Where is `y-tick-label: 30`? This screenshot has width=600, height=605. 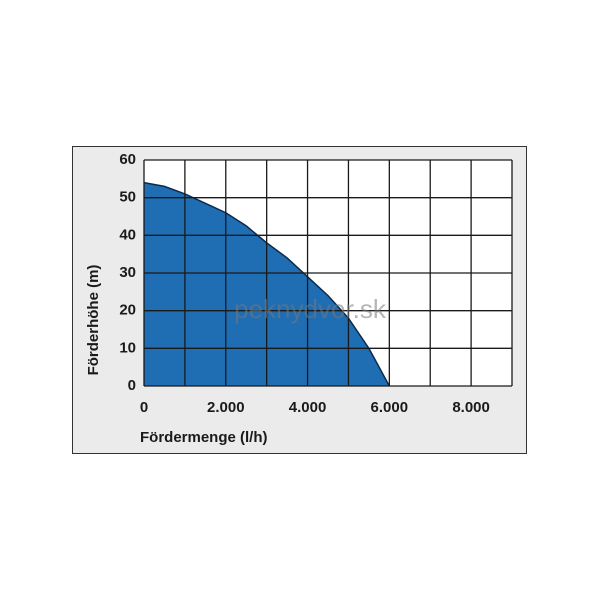
y-tick-label: 30 is located at coordinates (127, 272).